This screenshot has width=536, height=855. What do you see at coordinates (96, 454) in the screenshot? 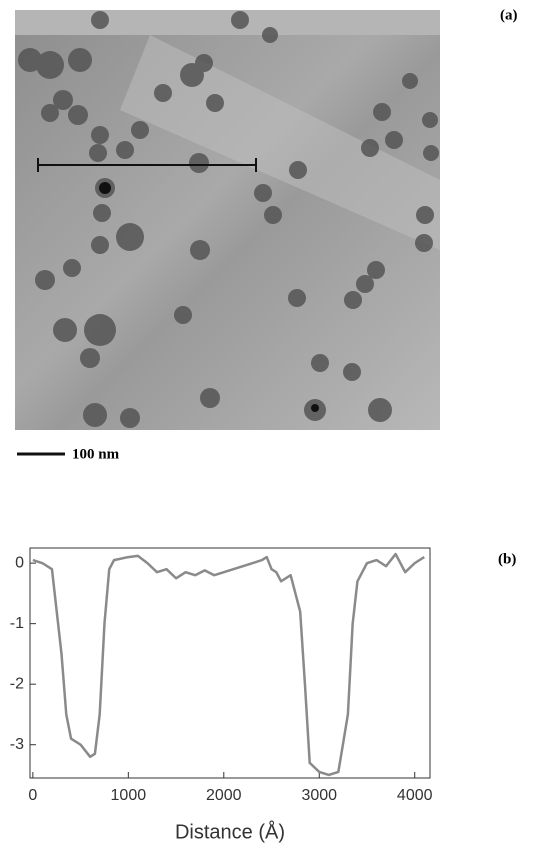
I see `scale-bar-label: 100 nm` at bounding box center [96, 454].